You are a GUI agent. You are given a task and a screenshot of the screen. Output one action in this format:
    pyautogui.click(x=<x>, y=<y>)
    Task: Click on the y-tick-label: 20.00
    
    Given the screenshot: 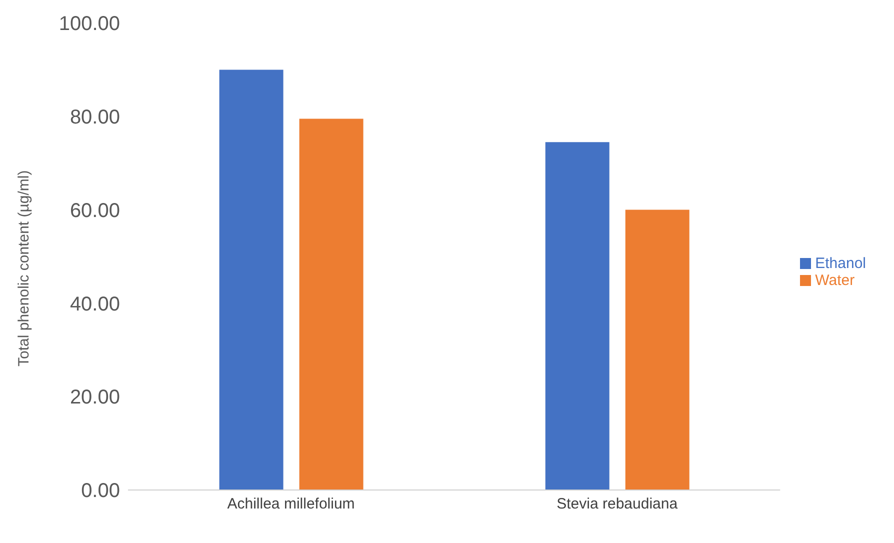 What is the action you would take?
    pyautogui.click(x=95, y=397)
    